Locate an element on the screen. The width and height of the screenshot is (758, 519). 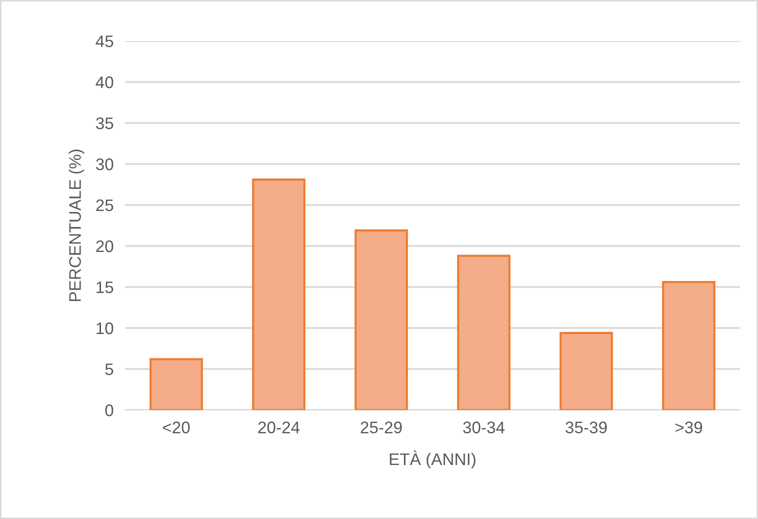
y-tick-label: 5 is located at coordinates (109, 370).